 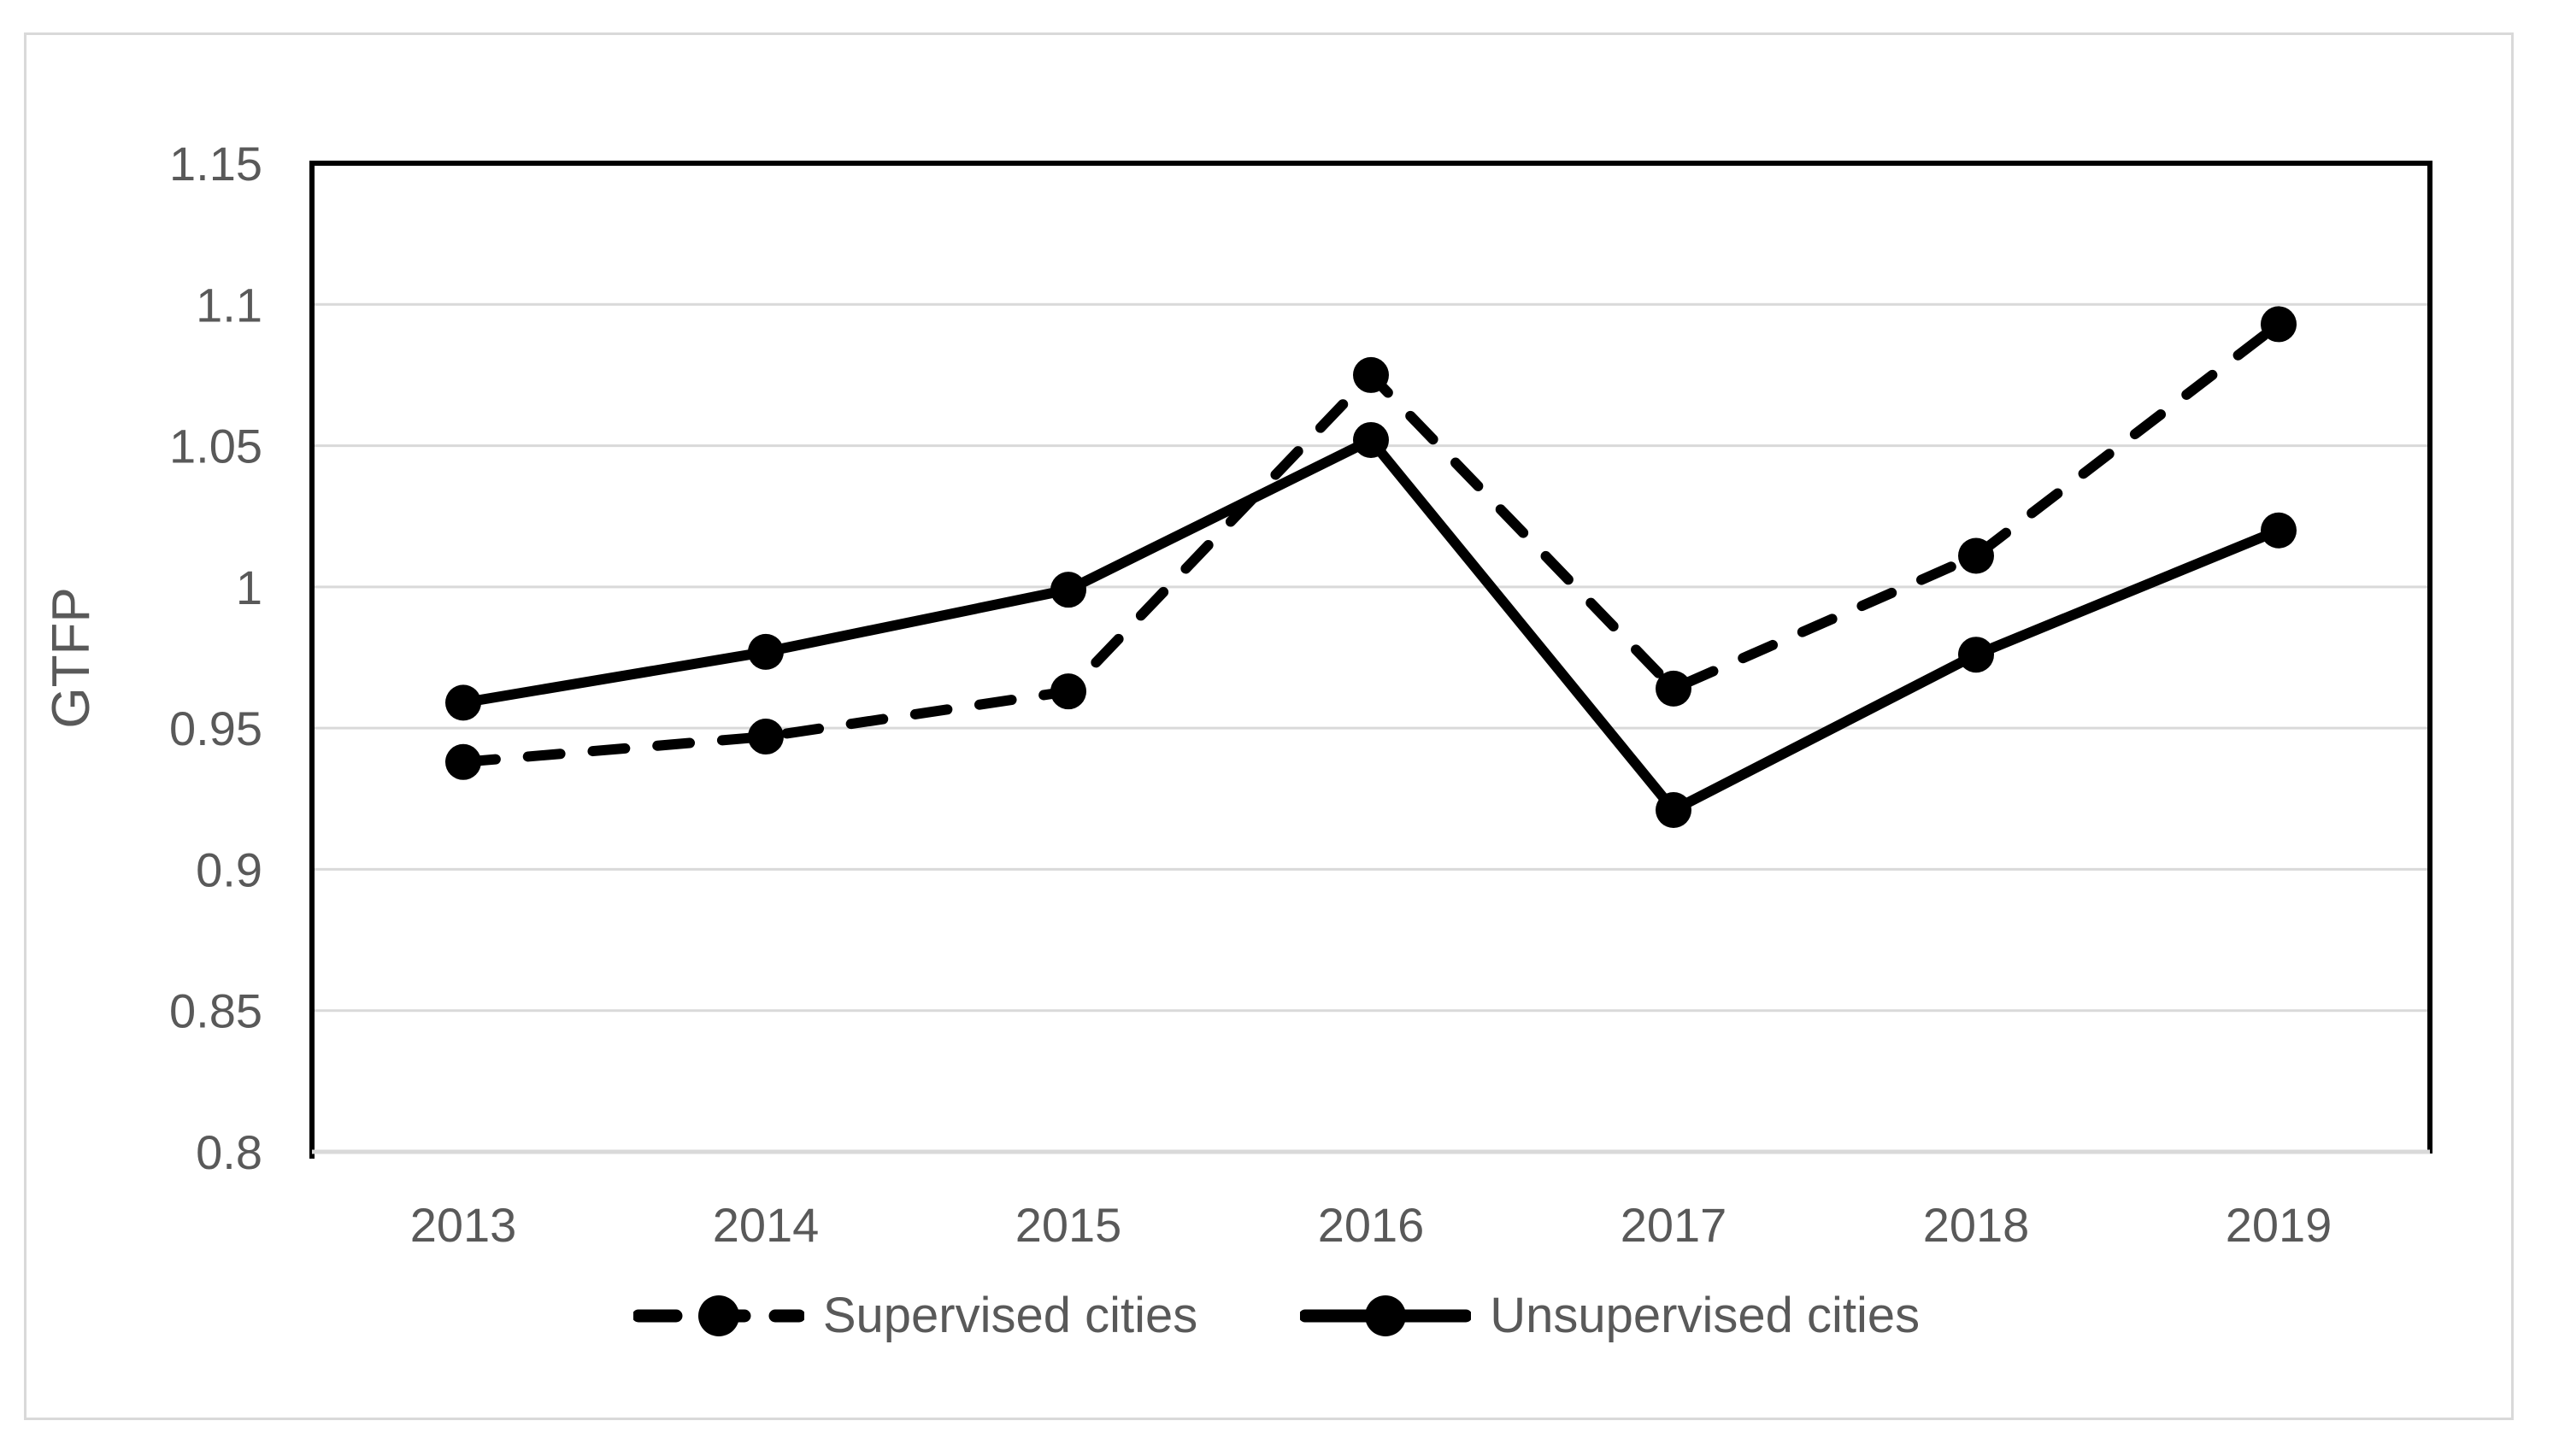 What do you see at coordinates (463, 762) in the screenshot?
I see `data-point-supervised-cities-2013` at bounding box center [463, 762].